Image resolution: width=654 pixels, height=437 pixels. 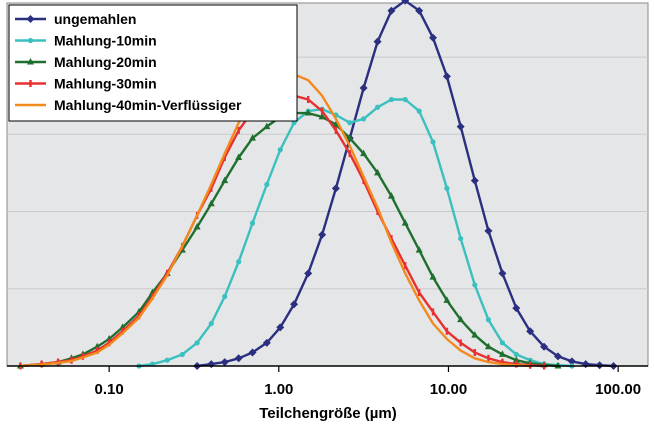 I want to click on legend-item-mahlung-10min: Mahlung-10min, so click(x=86, y=41).